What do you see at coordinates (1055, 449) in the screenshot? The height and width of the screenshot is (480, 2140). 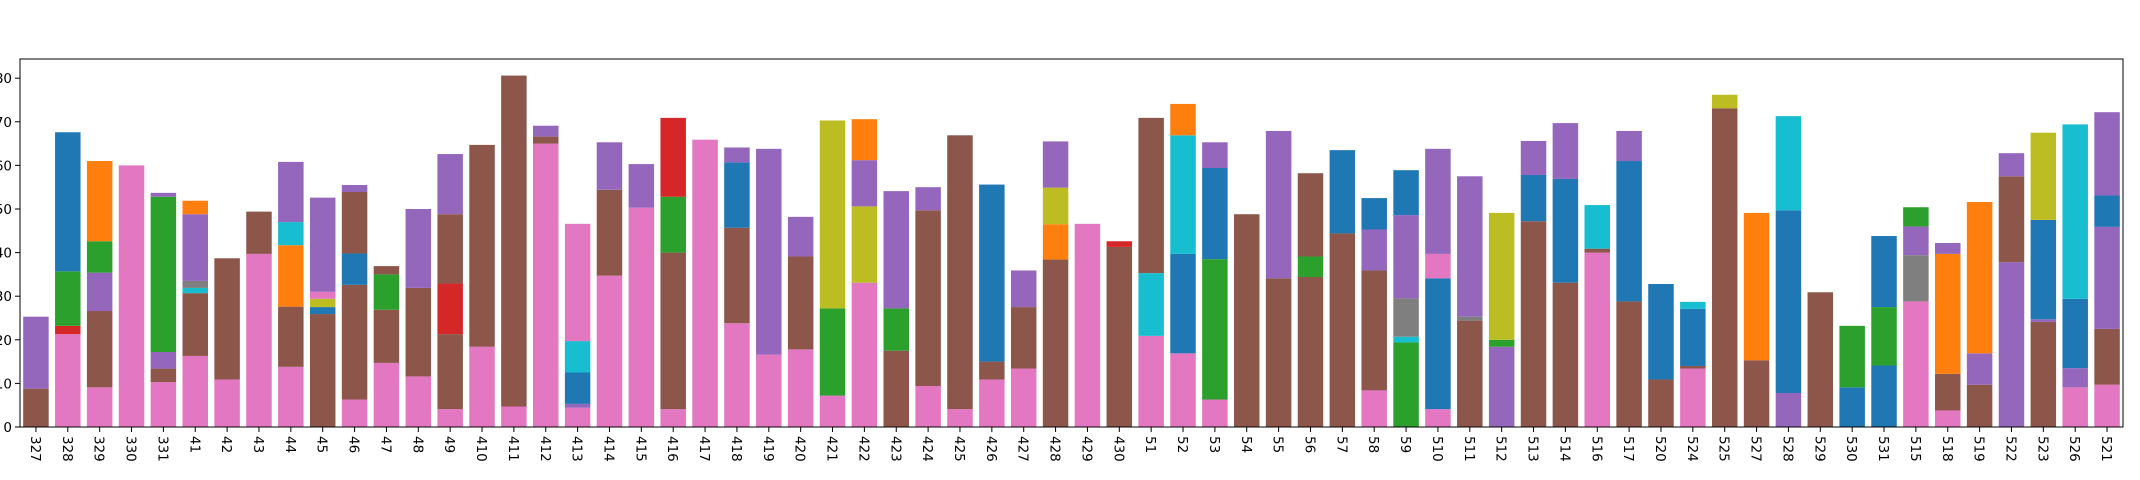 I see `x-tick-label: 428` at bounding box center [1055, 449].